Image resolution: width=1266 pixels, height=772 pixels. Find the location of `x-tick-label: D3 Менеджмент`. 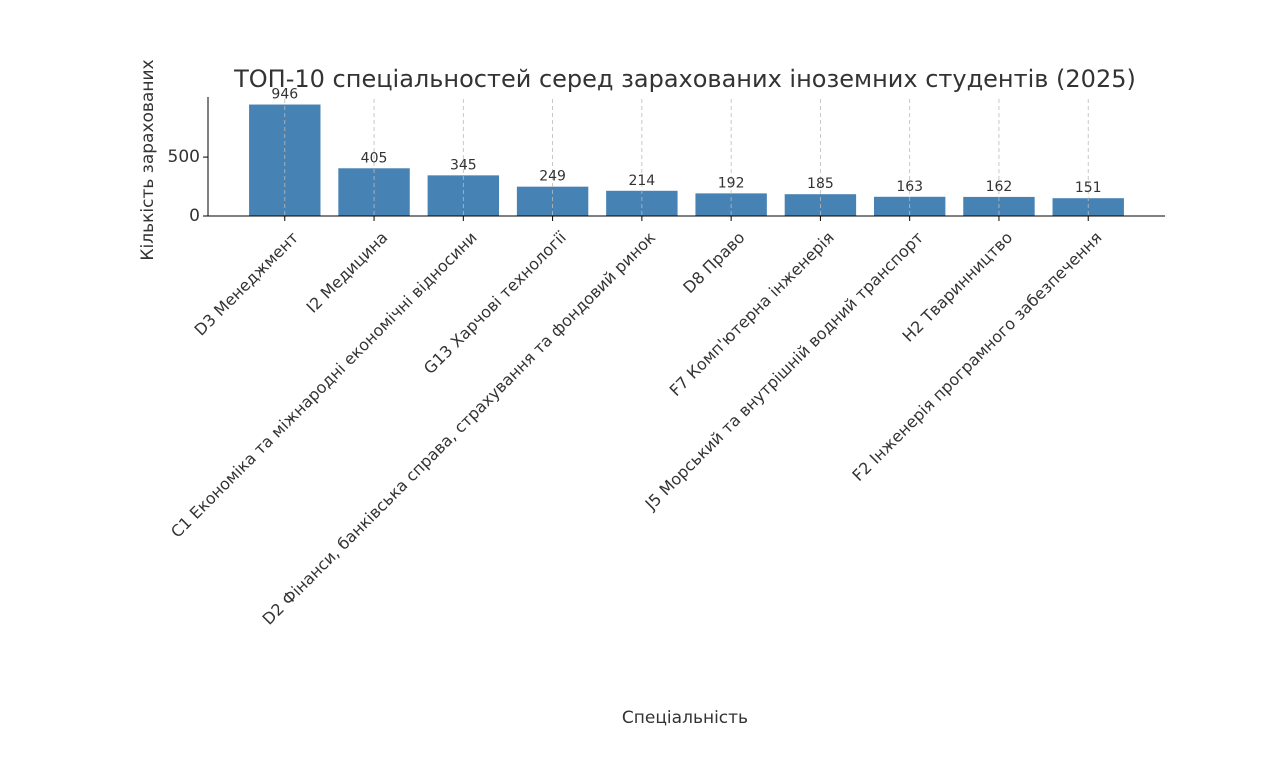

x-tick-label: D3 Менеджмент is located at coordinates (247, 284).